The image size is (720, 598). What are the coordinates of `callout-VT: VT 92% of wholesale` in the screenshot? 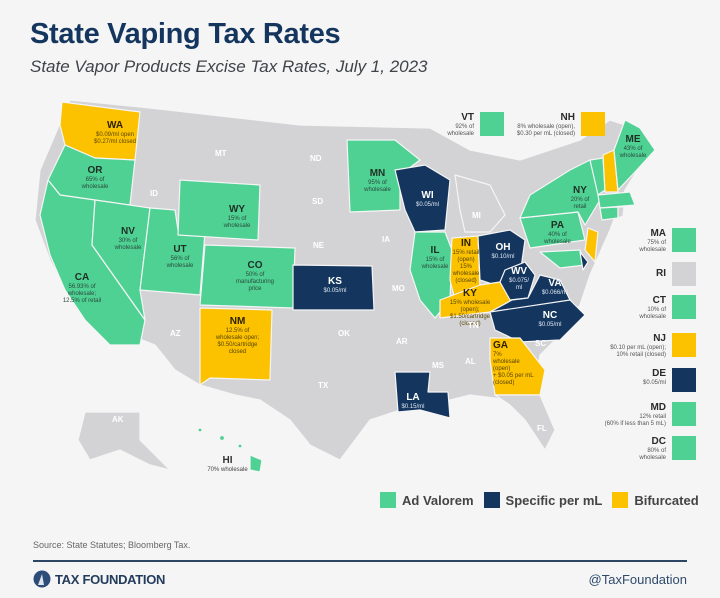 It's located at (467, 125).